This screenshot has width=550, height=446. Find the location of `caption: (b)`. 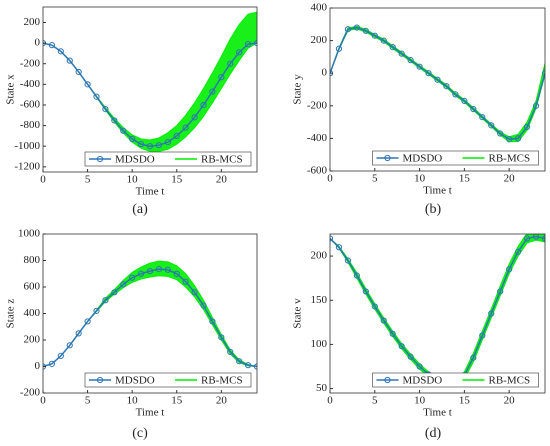

caption: (b) is located at coordinates (433, 209).